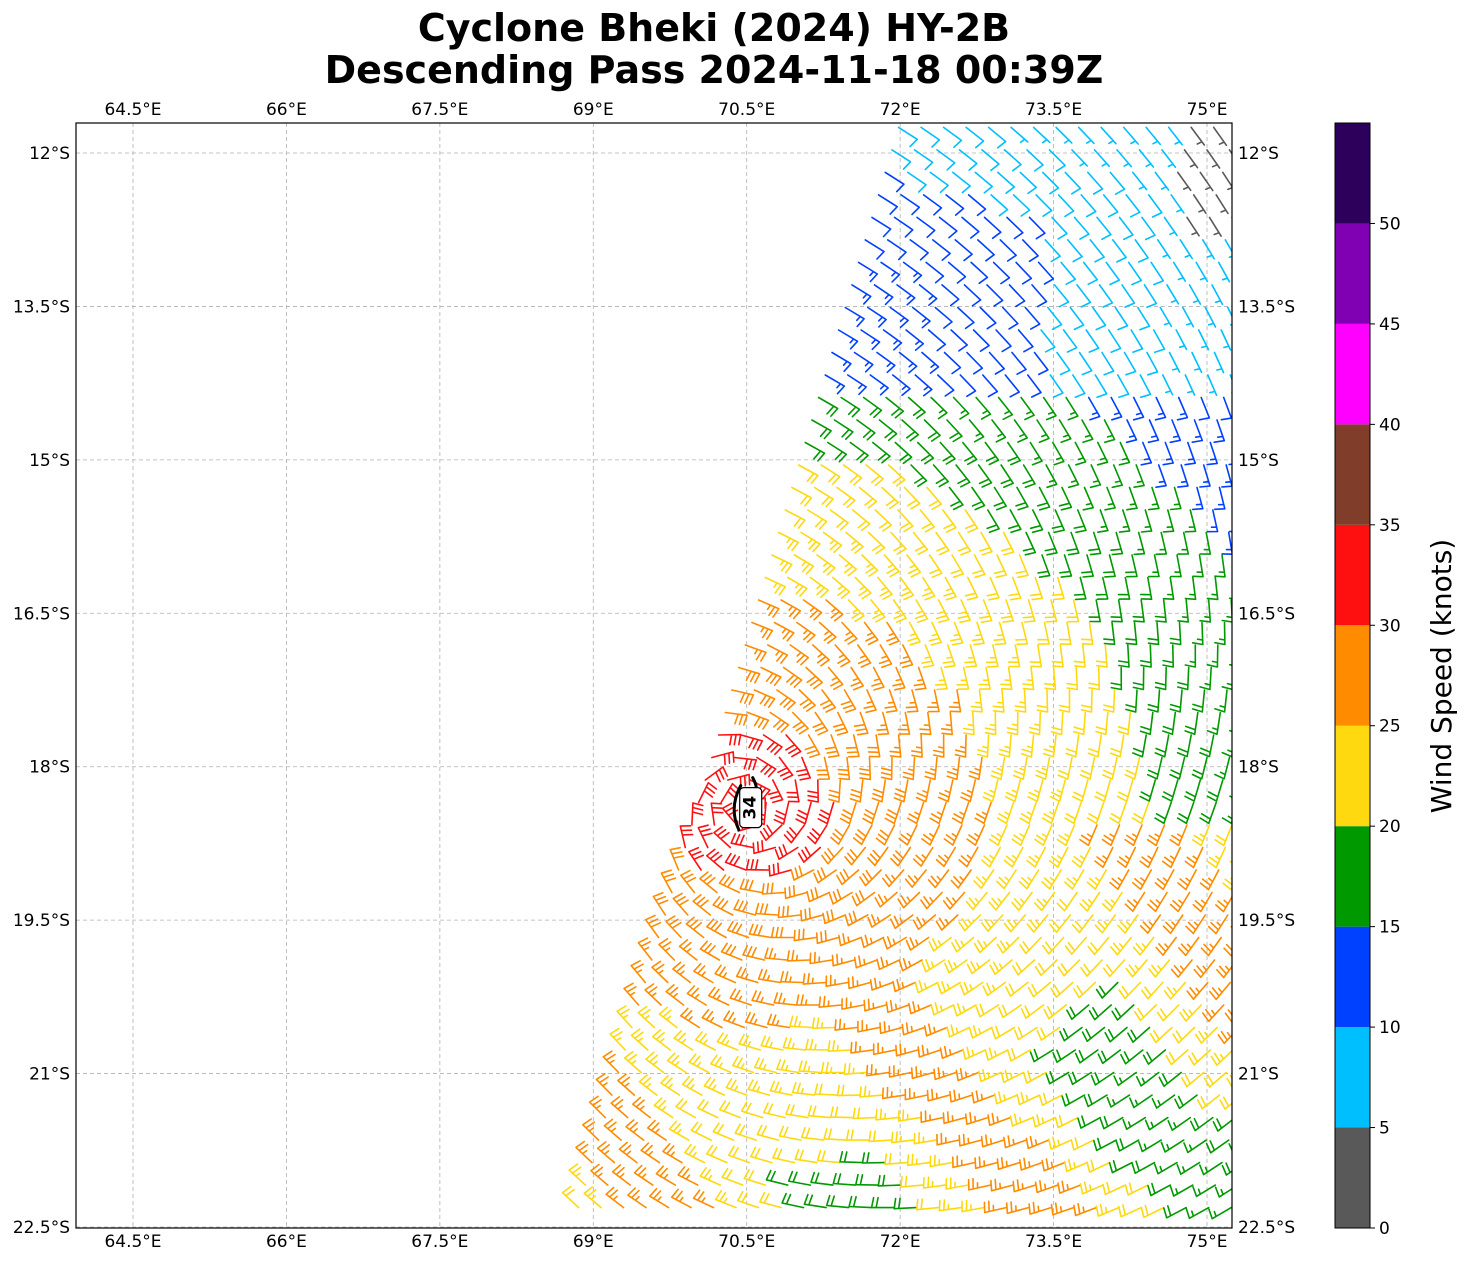 Image resolution: width=1471 pixels, height=1264 pixels. I want to click on x-tick-label-bottom: 69°E, so click(593, 1242).